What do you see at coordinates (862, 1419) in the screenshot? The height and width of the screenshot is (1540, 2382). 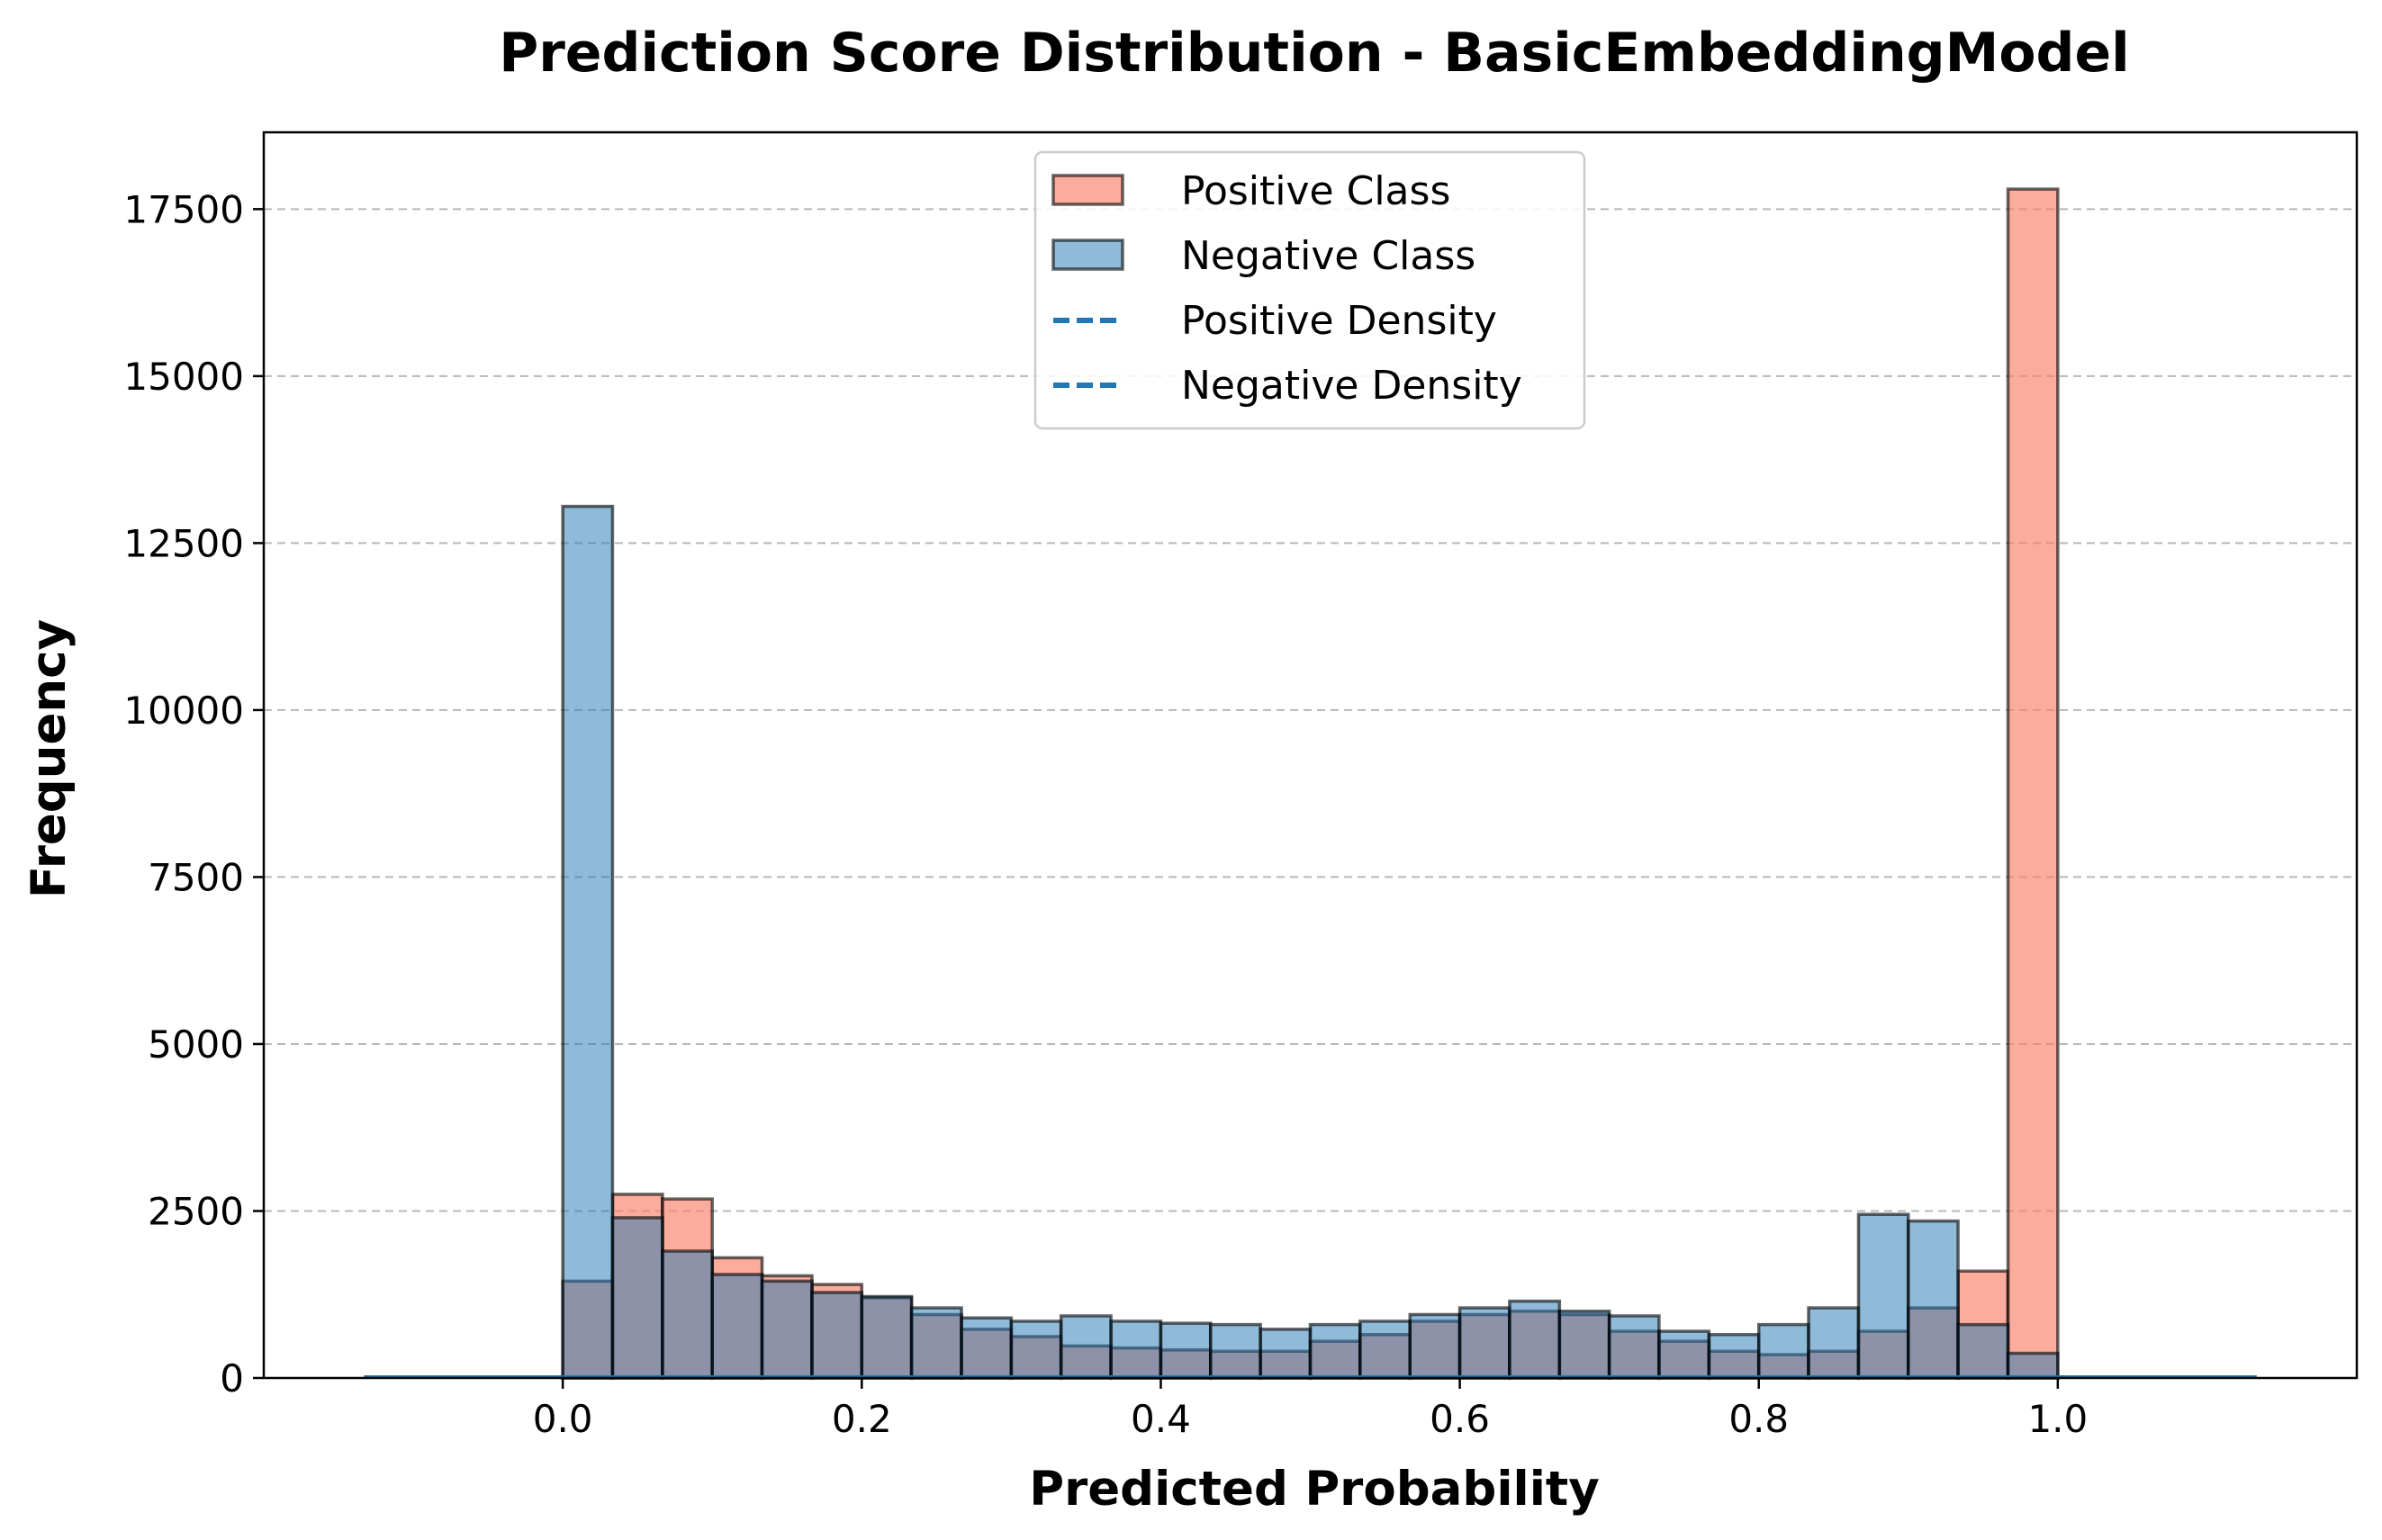 I see `x-tick-label: 0.2` at bounding box center [862, 1419].